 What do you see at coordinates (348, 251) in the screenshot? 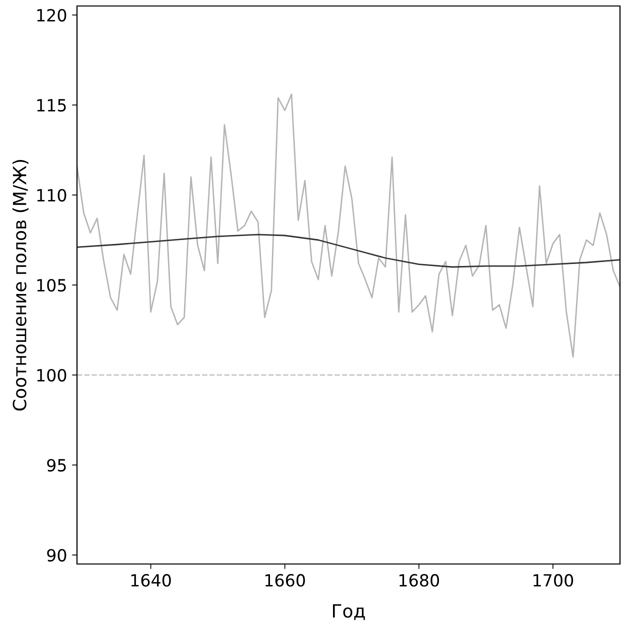
I see `line-series` at bounding box center [348, 251].